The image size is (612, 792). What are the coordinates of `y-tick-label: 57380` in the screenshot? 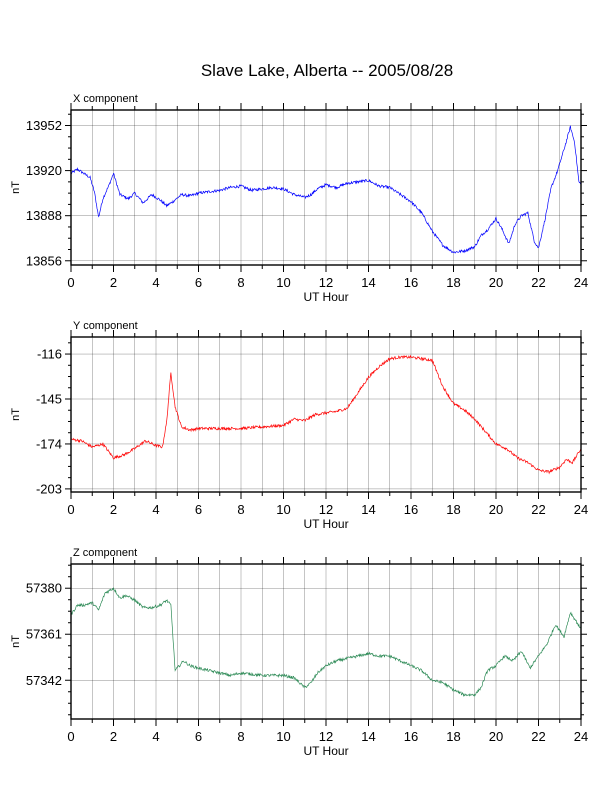 It's located at (44, 588).